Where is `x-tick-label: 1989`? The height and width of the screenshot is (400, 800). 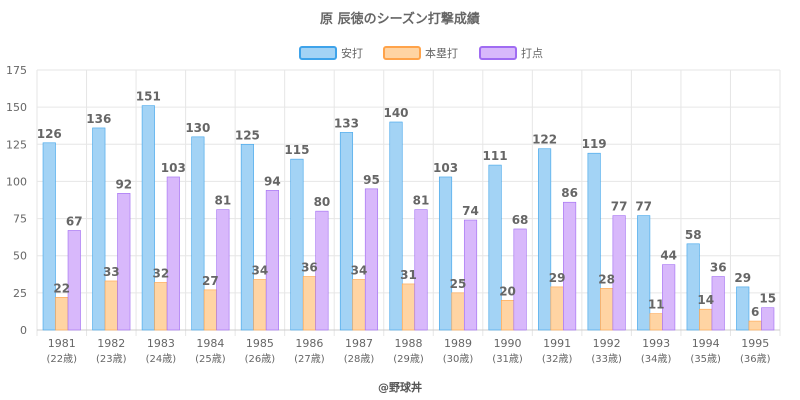
x-tick-label: 1989 is located at coordinates (458, 343).